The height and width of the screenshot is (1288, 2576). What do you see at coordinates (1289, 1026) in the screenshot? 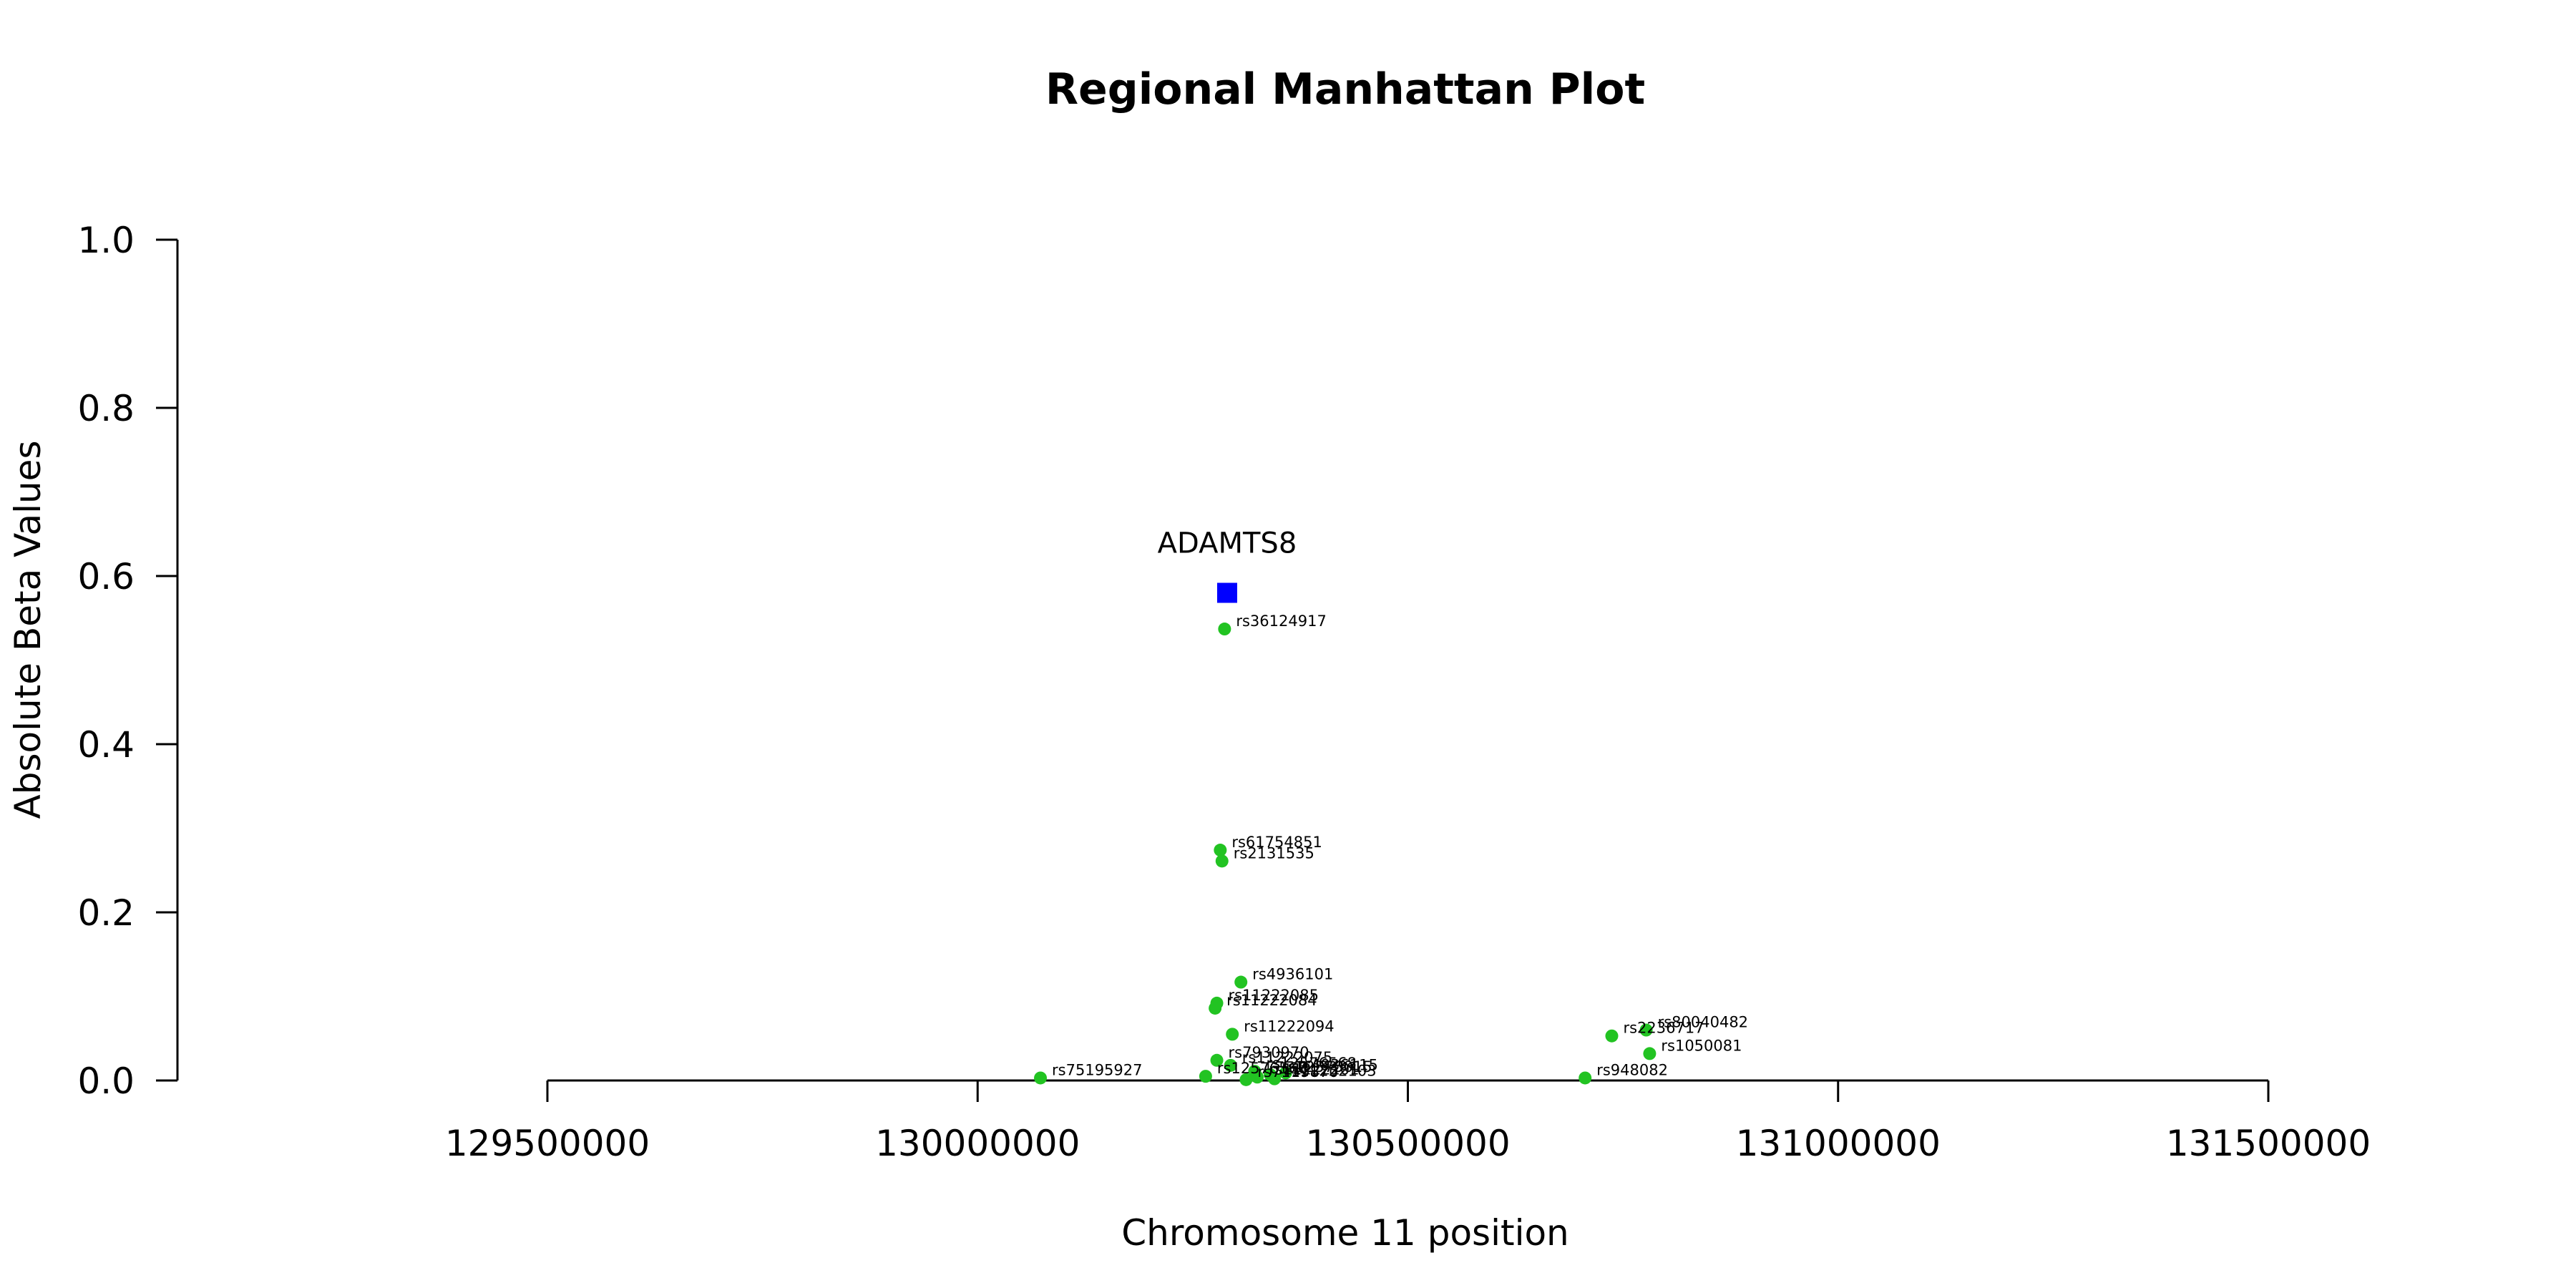
I see `snp-label: rs11222094` at bounding box center [1289, 1026].